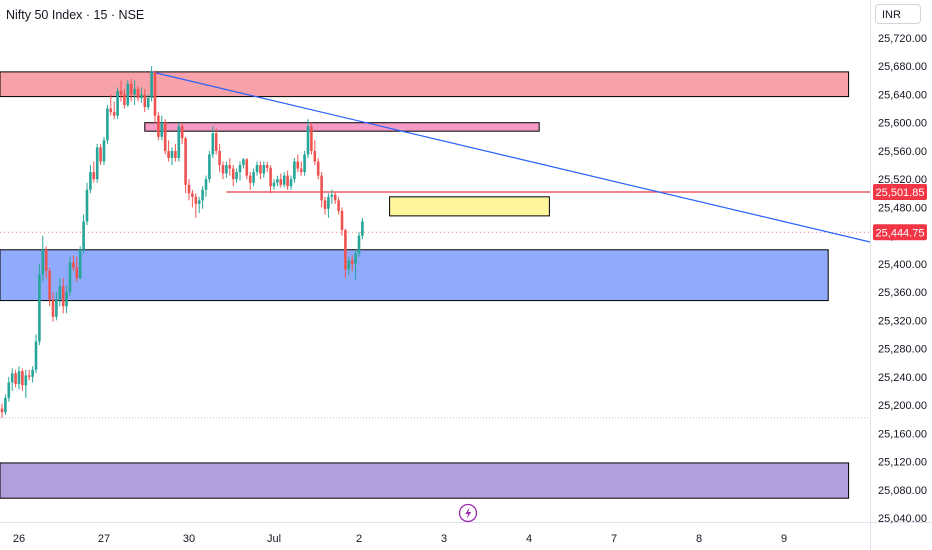 The height and width of the screenshot is (550, 932). I want to click on chart-title: Nifty 50 Index · 15 · NSE, so click(75, 15).